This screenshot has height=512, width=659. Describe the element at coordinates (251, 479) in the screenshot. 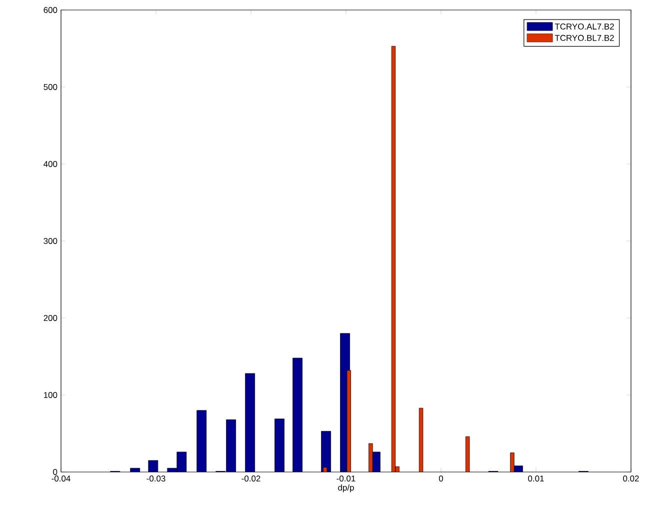

I see `x-tick-label: -0.02` at that location.